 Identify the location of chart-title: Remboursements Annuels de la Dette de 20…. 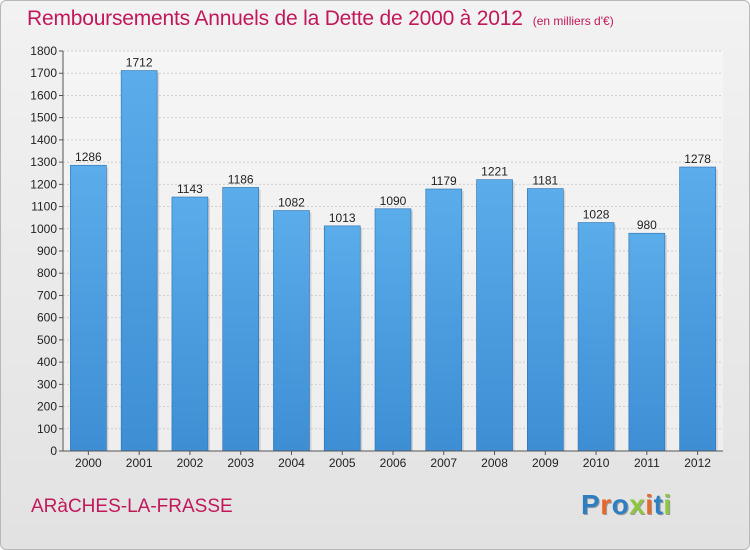
(320, 19).